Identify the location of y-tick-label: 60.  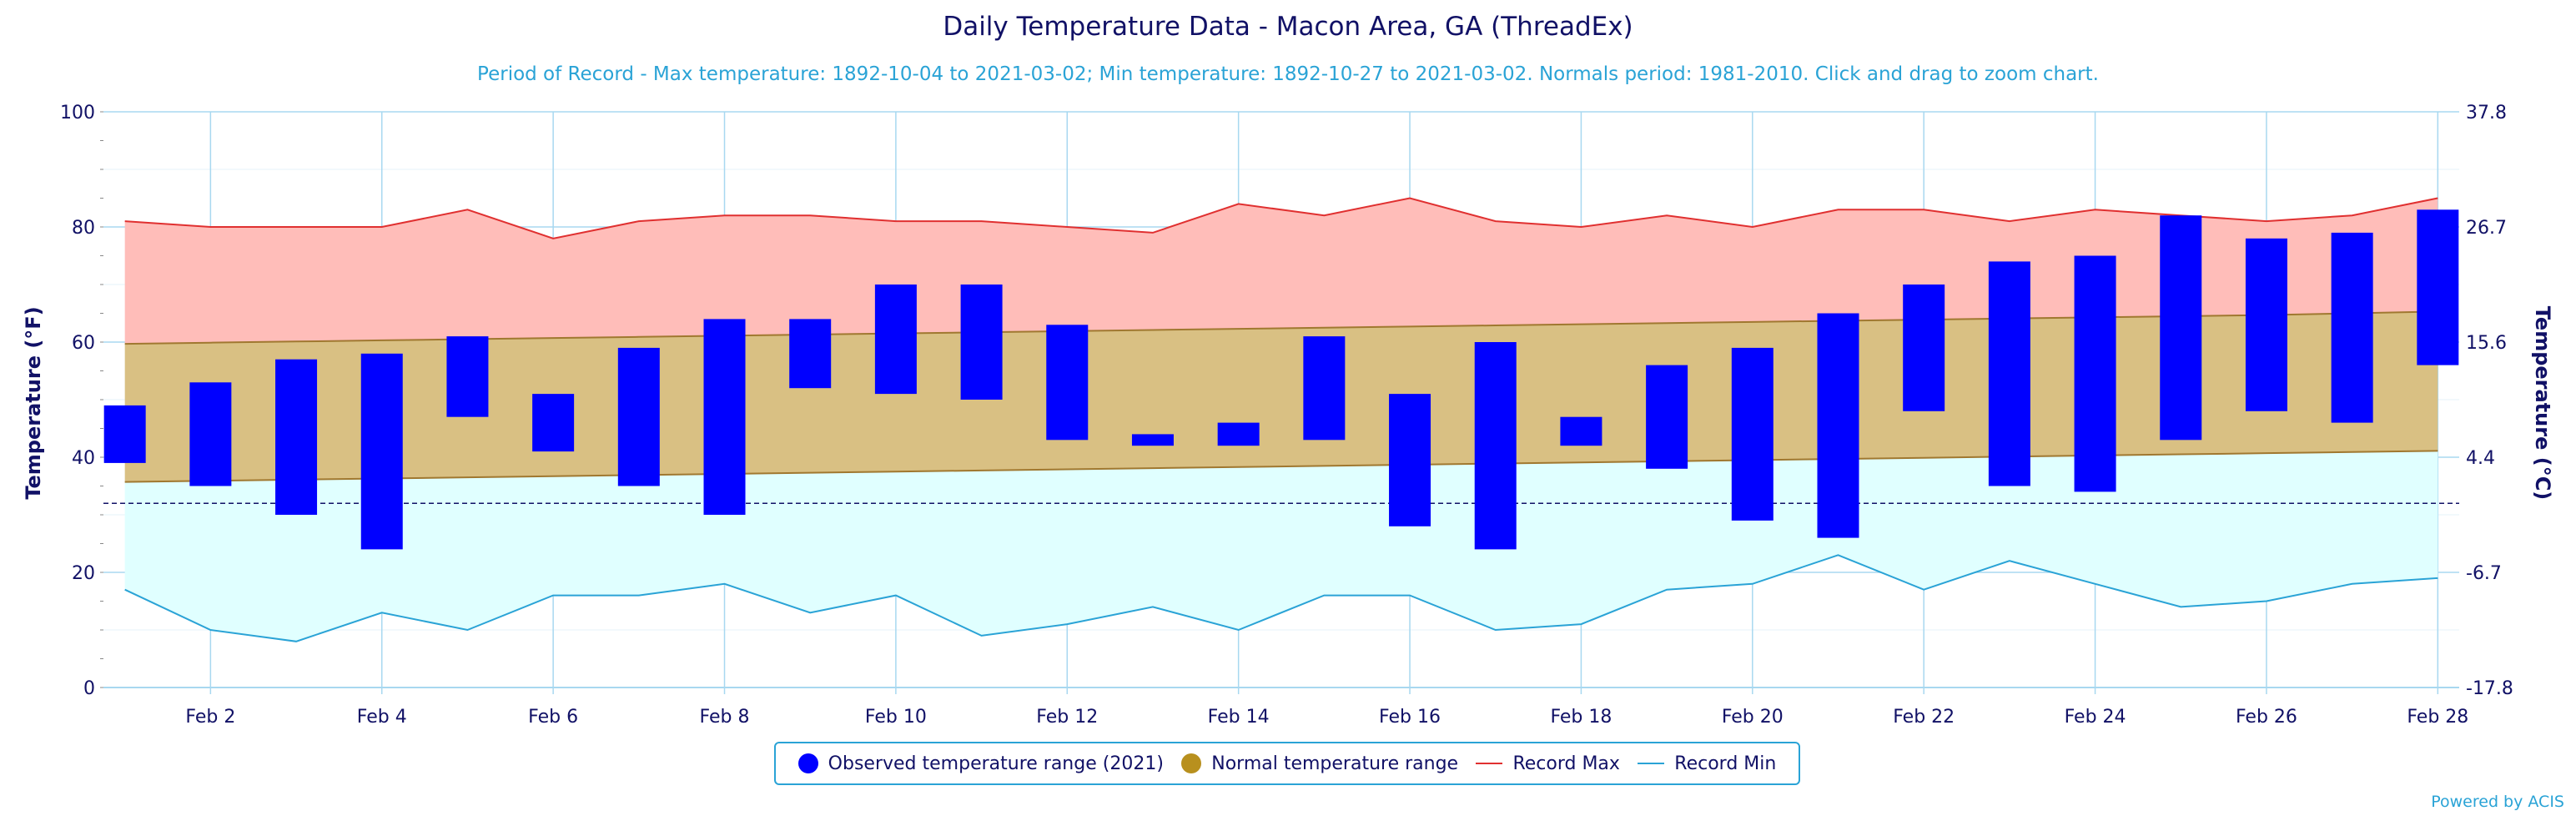
(83, 343).